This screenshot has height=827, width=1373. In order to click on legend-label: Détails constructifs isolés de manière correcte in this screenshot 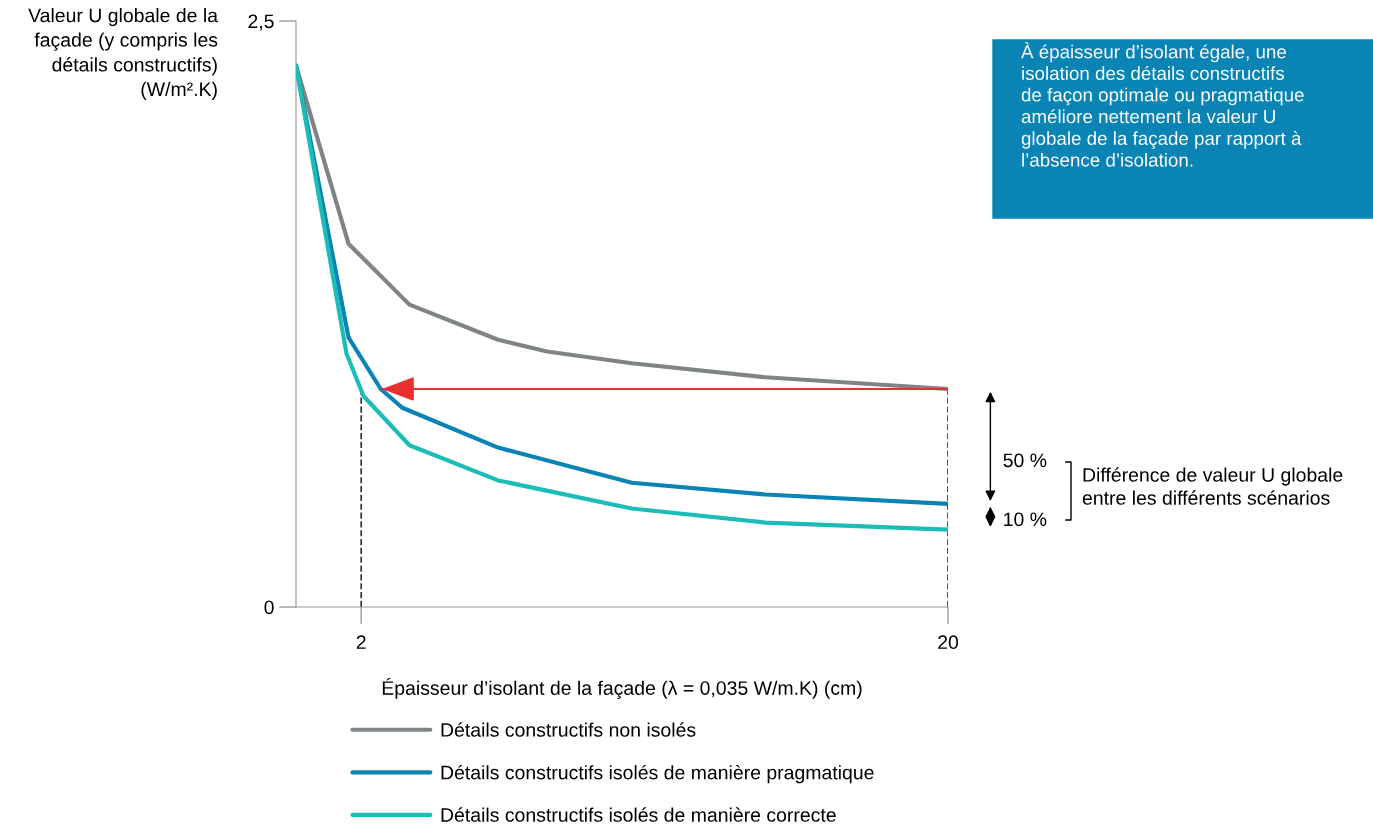, I will do `click(638, 814)`.